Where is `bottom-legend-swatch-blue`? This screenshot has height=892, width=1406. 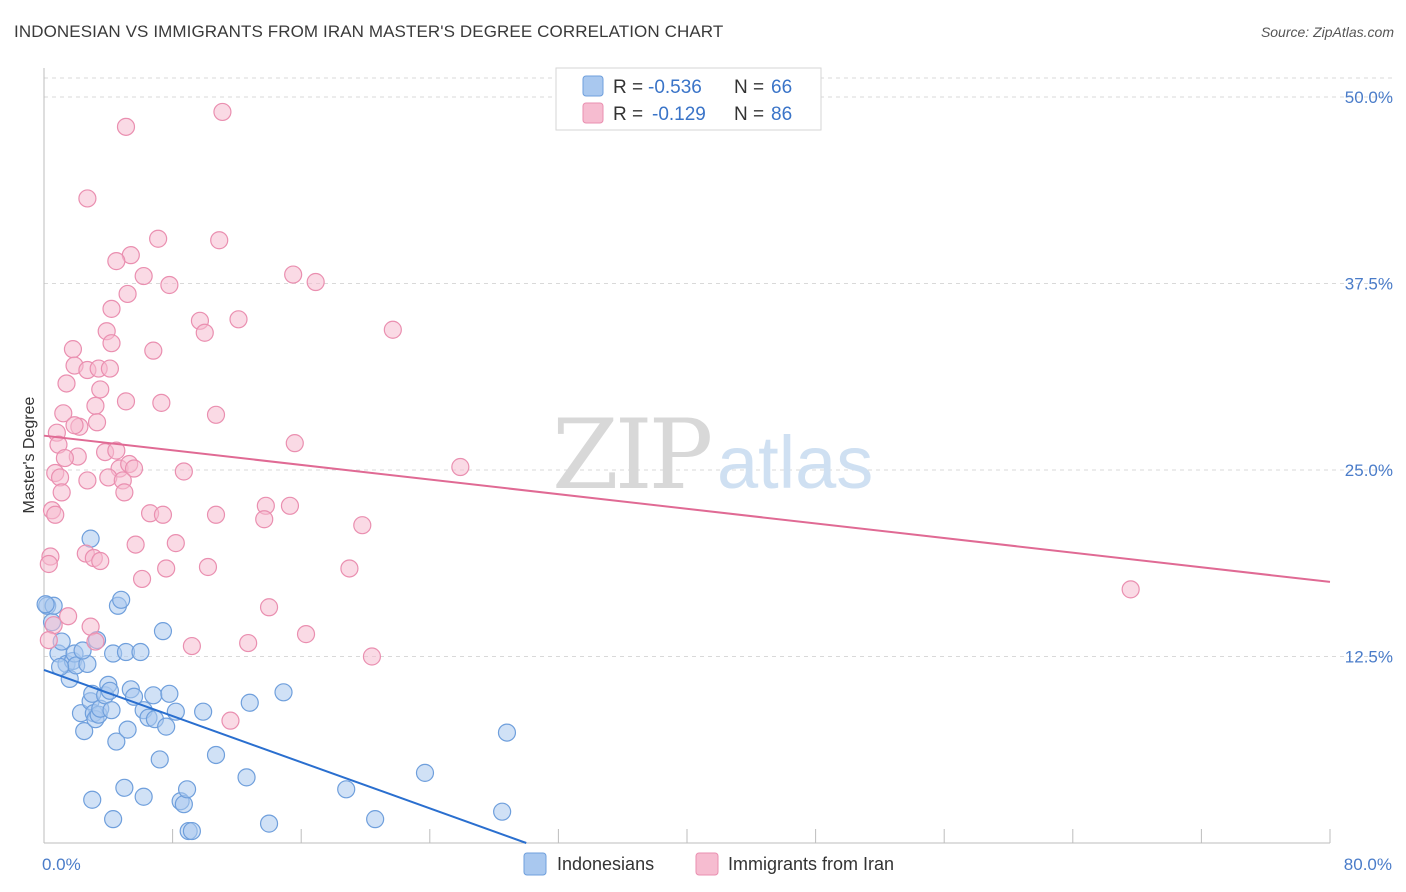
bottom-legend-swatch-blue is located at coordinates (535, 864).